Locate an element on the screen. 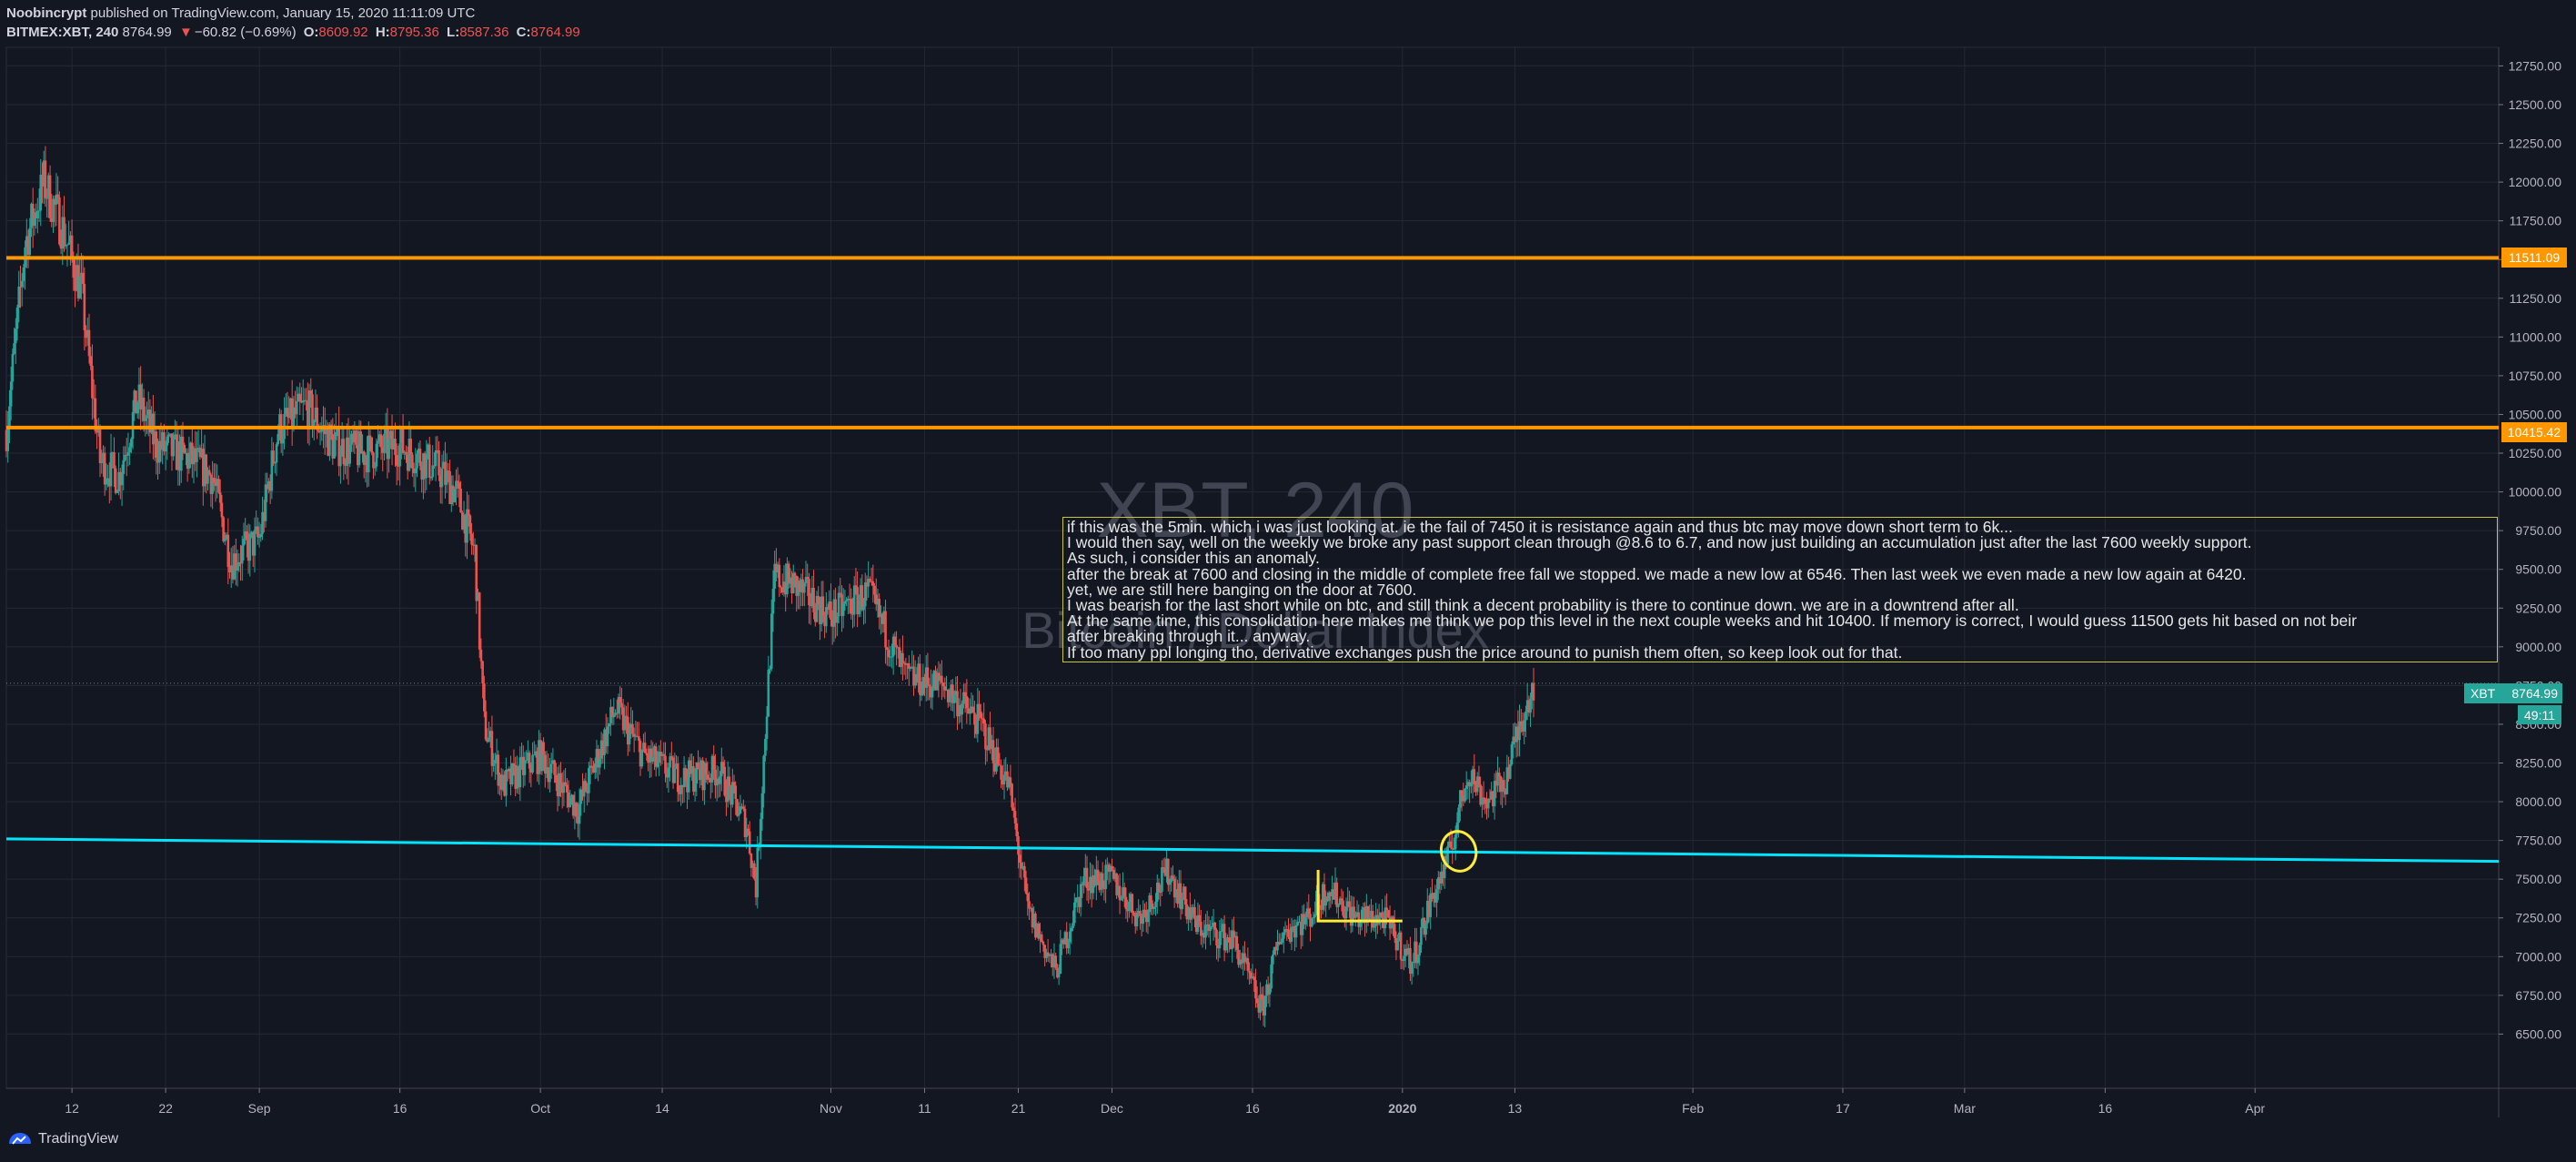  tradingview-logo-icon is located at coordinates (20, 1139).